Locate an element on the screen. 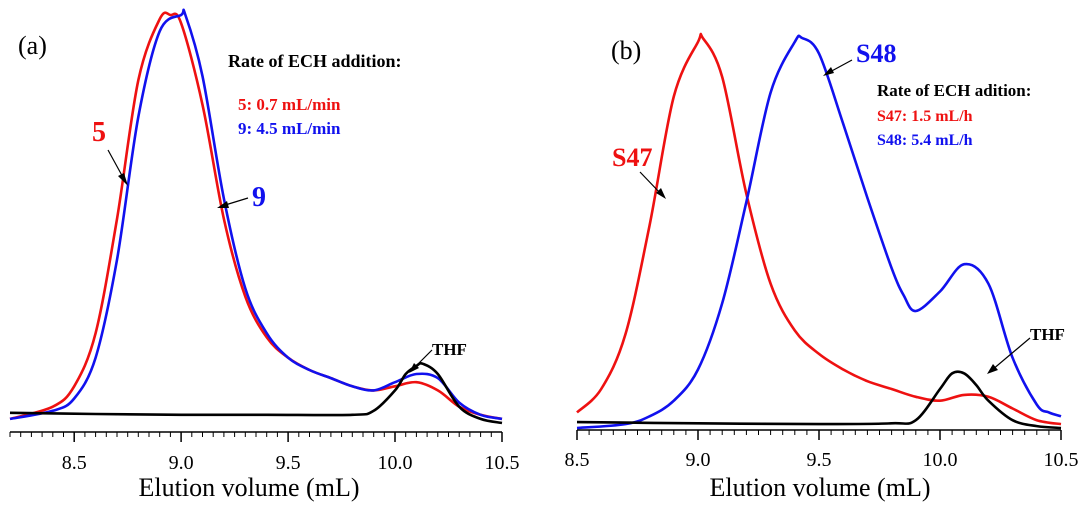 This screenshot has height=508, width=1081. panel-a-legend-entry-9: 9: 4.5 mL/min is located at coordinates (289, 128).